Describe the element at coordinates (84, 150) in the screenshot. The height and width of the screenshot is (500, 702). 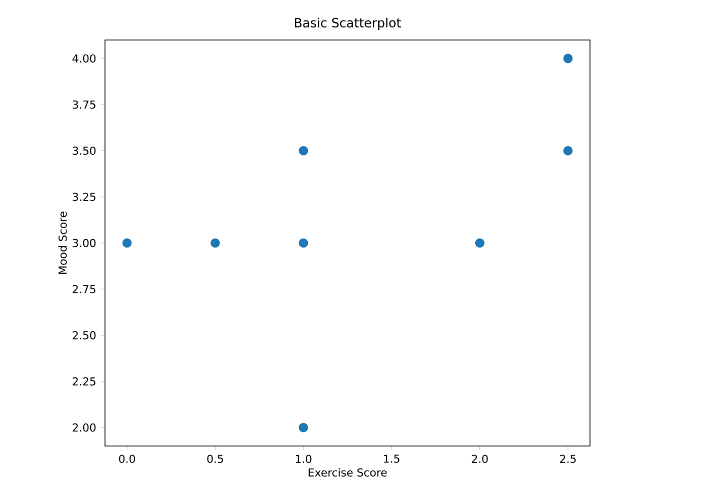
I see `y-tick-label: 3.50` at that location.